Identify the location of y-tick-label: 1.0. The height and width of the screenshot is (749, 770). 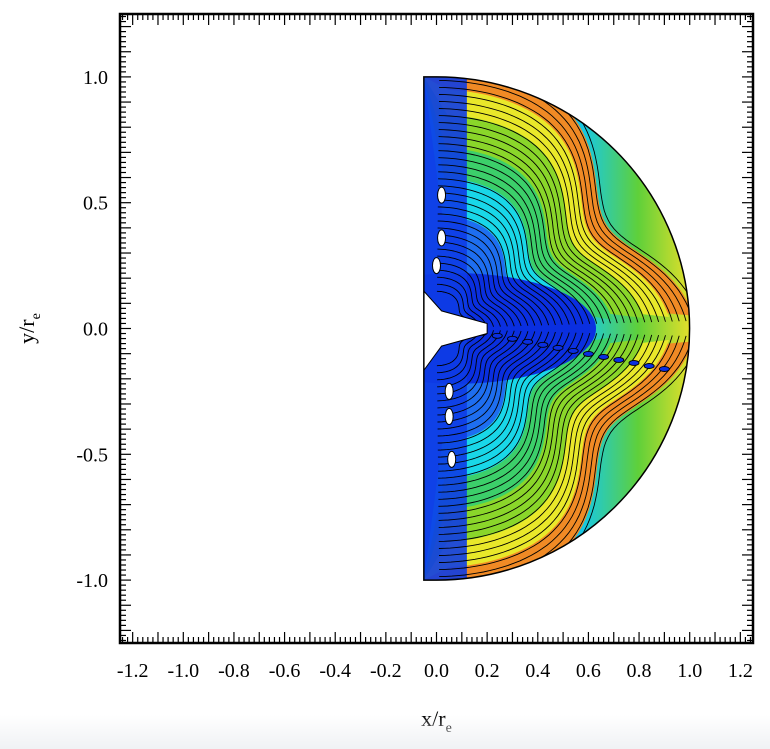
(95, 78).